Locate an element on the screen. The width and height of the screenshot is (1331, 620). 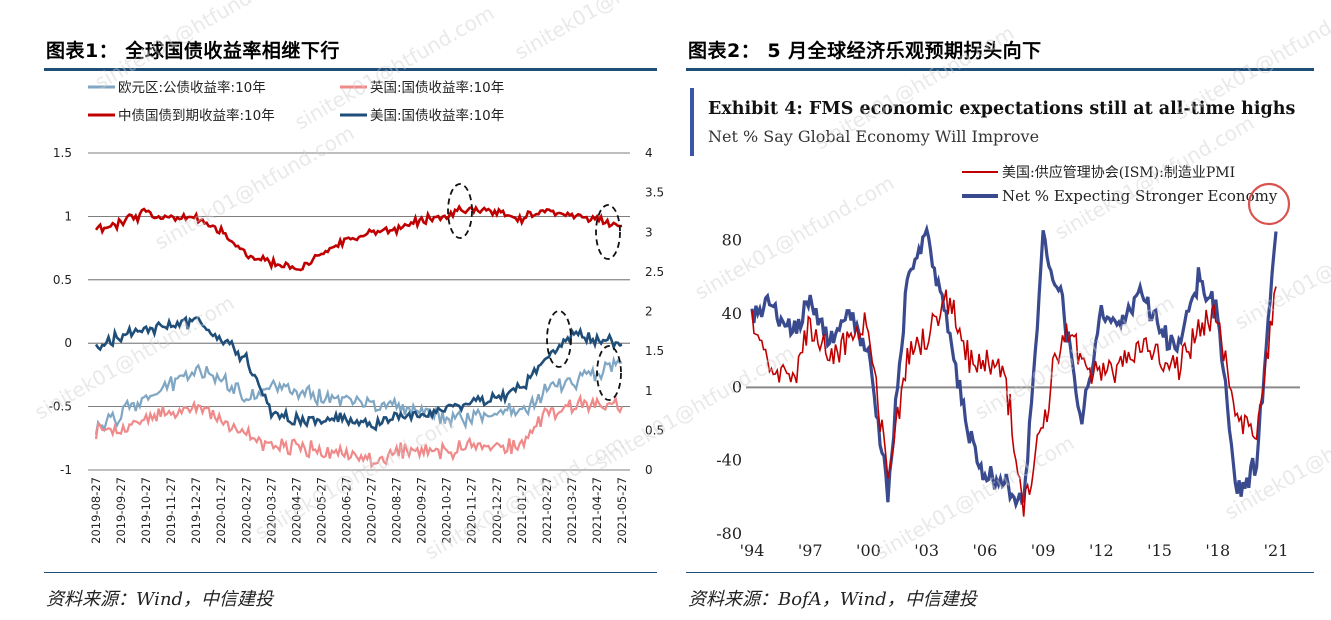
x-tick-label: 2019-11-27 is located at coordinates (171, 510).